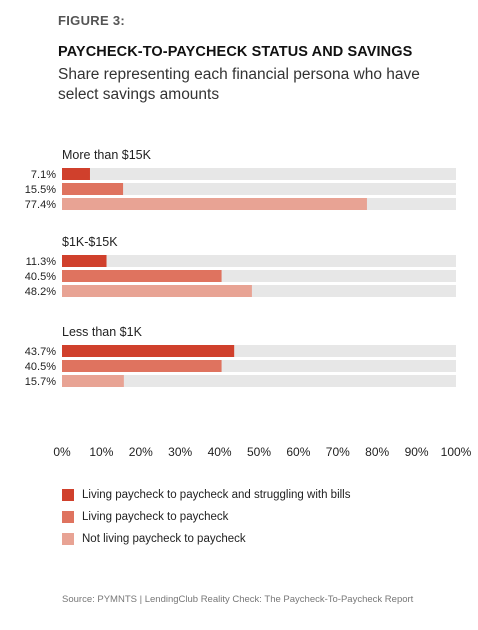 The image size is (478, 630). What do you see at coordinates (456, 452) in the screenshot?
I see `x-tick-label: 100%` at bounding box center [456, 452].